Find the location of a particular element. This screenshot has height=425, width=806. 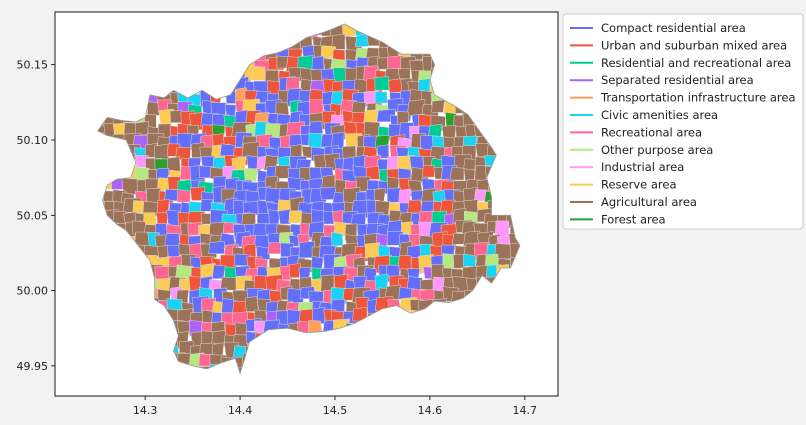

legend-label: Reserve area is located at coordinates (639, 185).